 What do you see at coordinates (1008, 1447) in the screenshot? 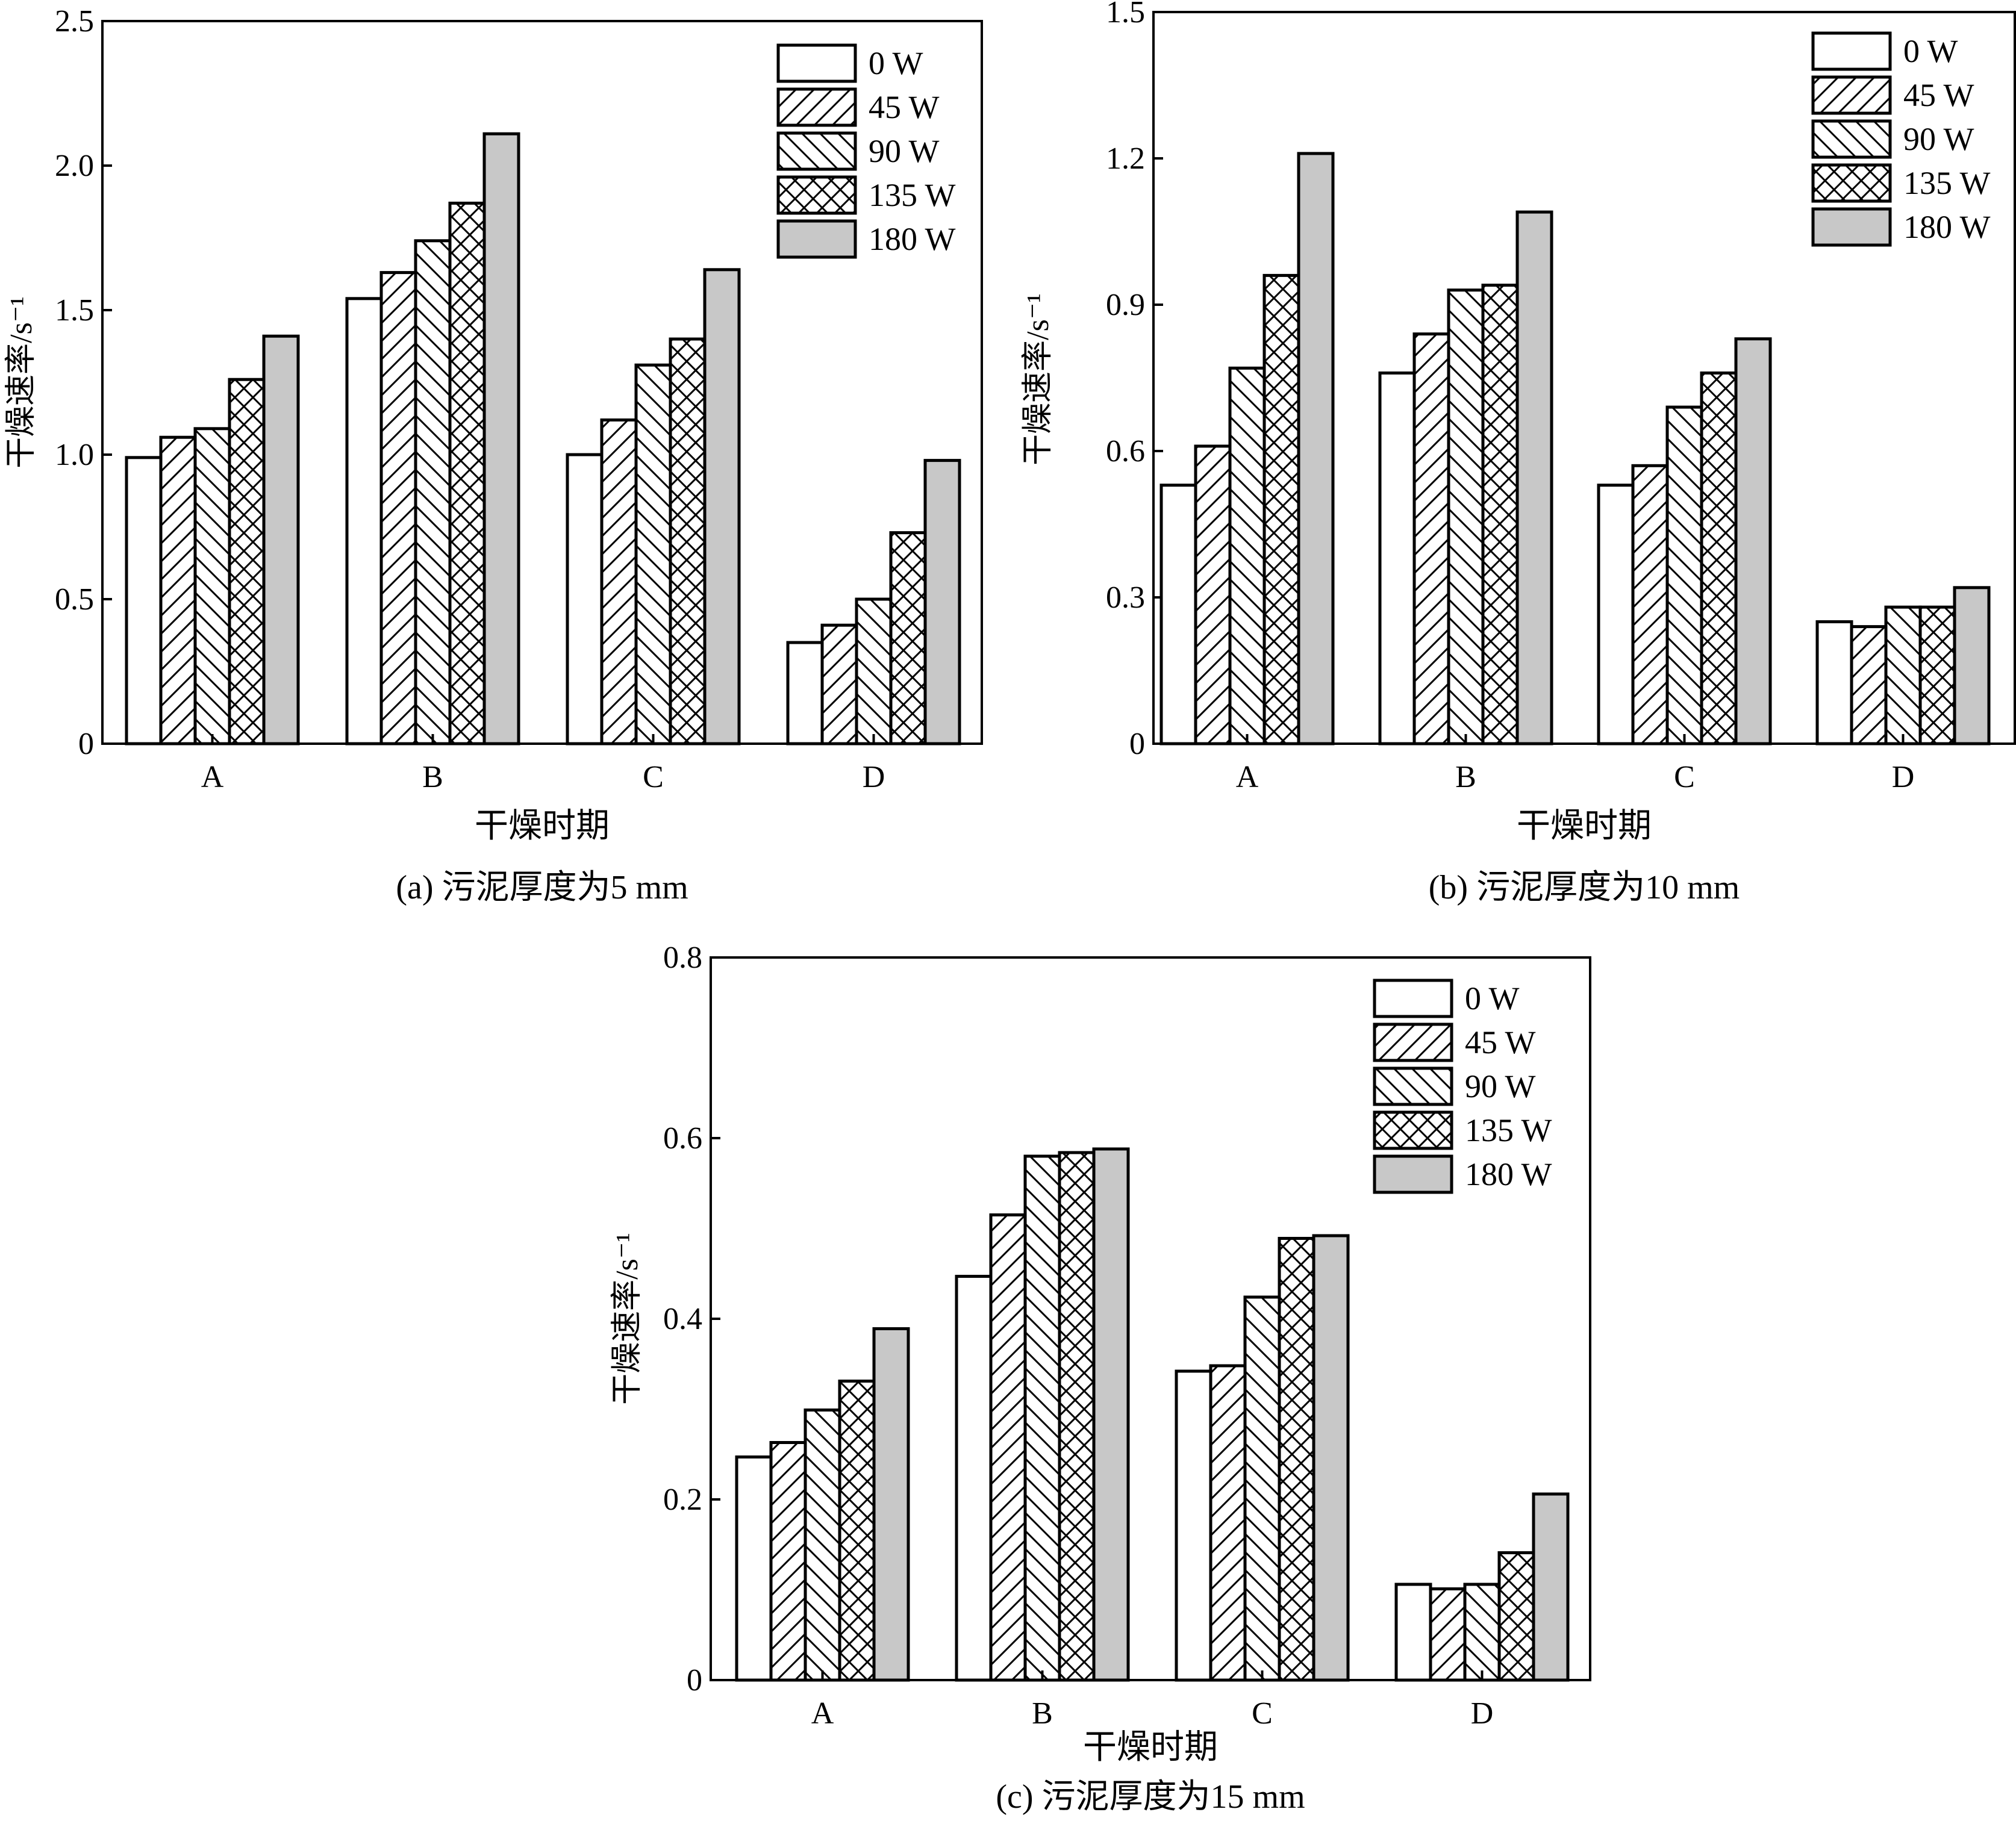
I see `bar-b-45w` at bounding box center [1008, 1447].